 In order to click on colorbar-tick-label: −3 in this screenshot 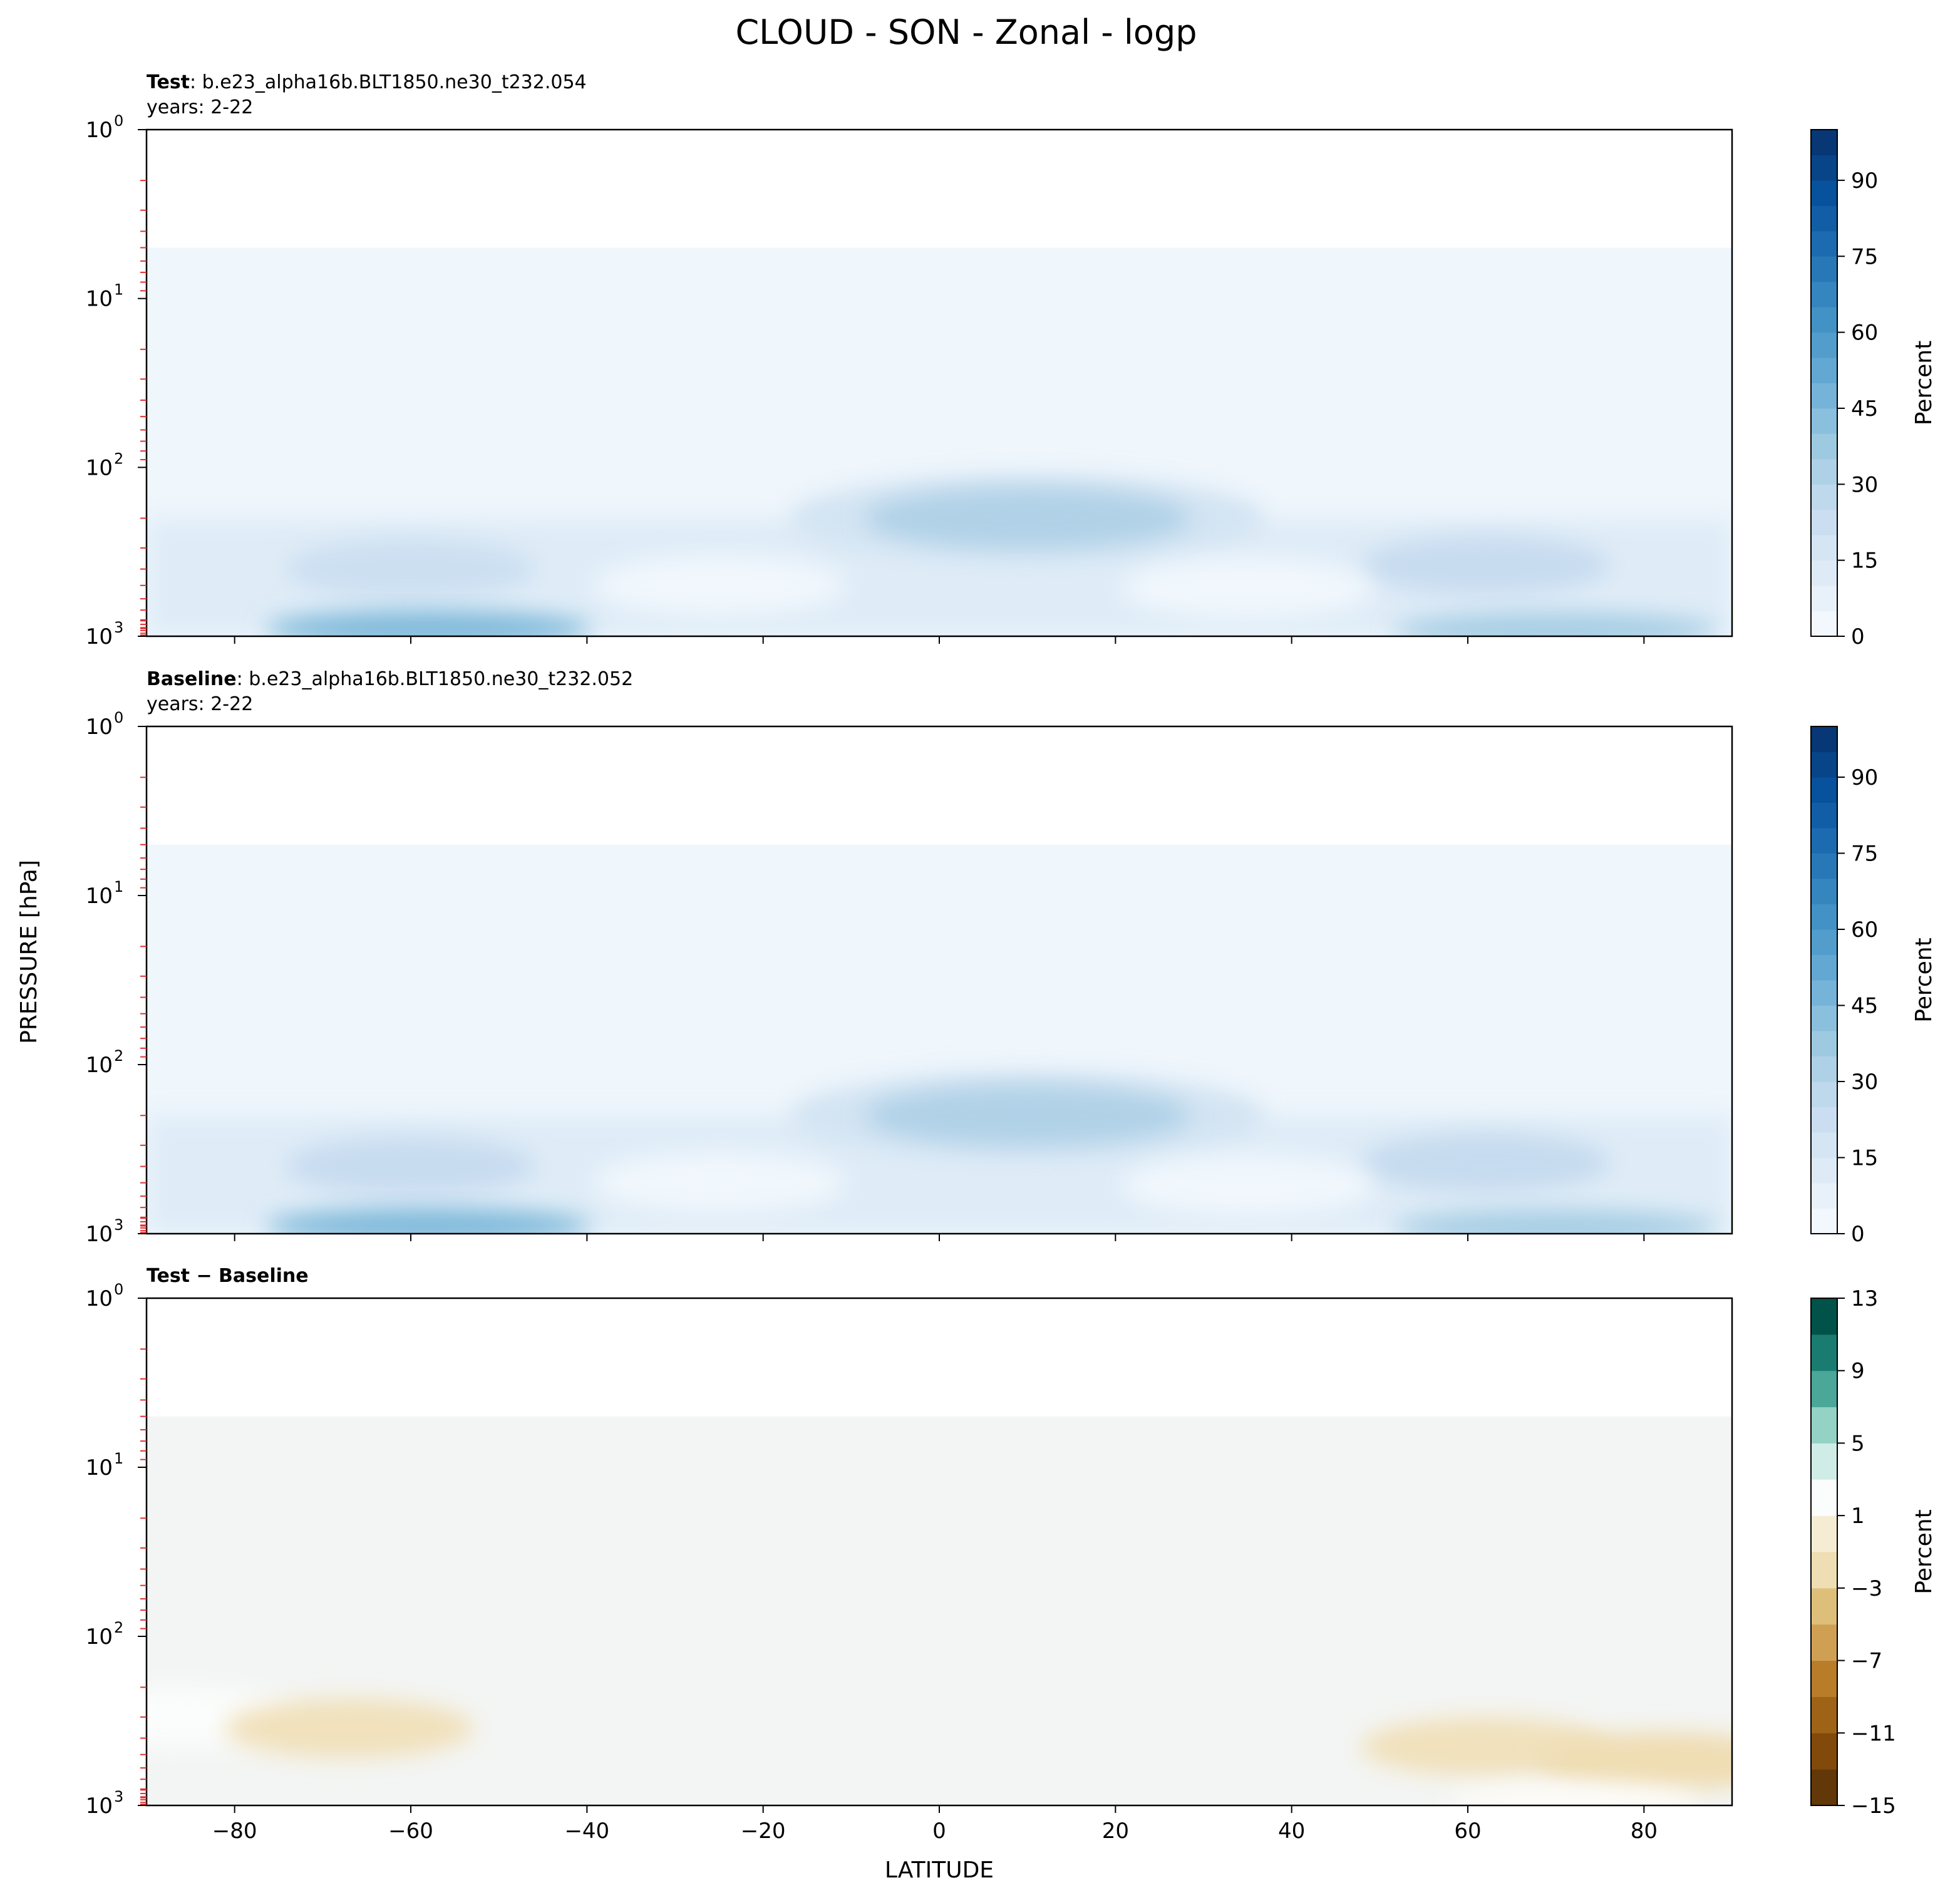, I will do `click(1866, 1588)`.